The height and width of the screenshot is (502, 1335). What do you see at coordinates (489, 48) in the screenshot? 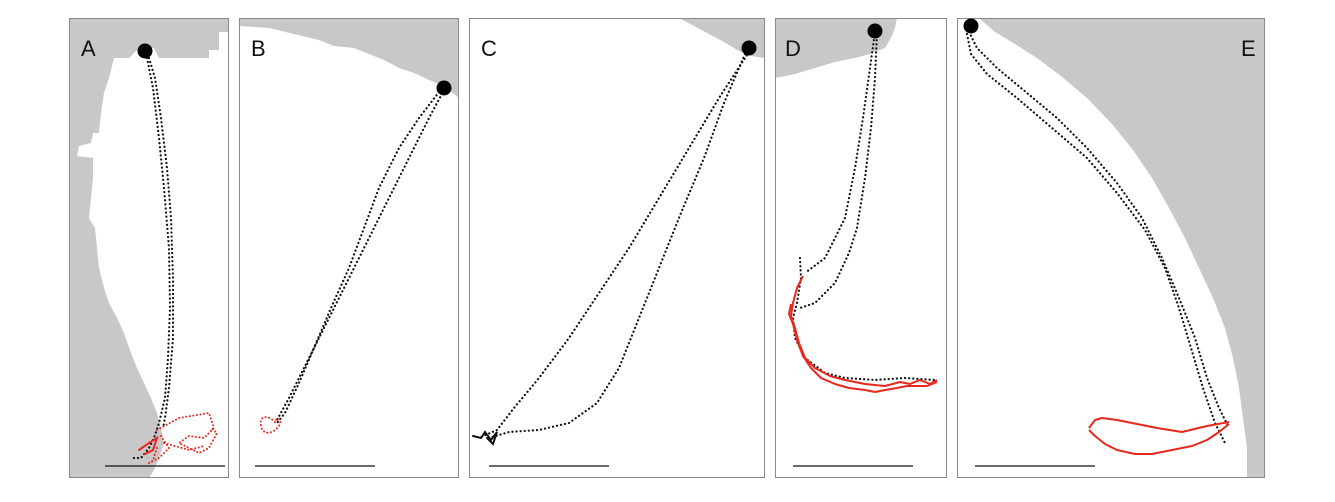
I see `panel-label: C` at bounding box center [489, 48].